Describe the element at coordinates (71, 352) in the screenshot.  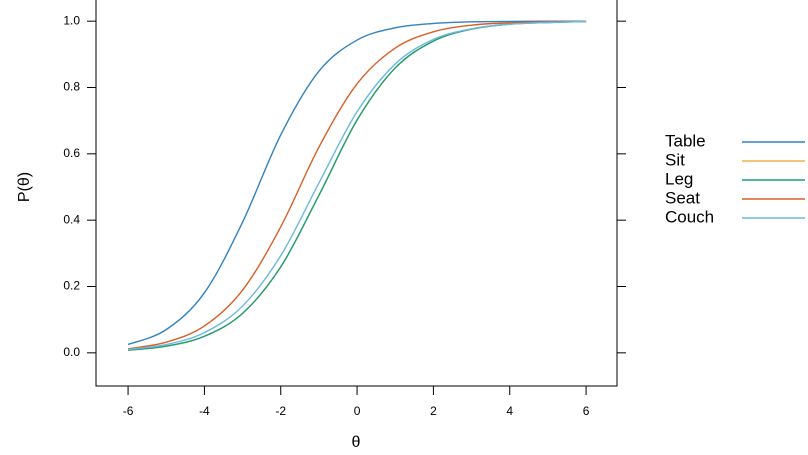
I see `y-tick-label: 0.0` at that location.